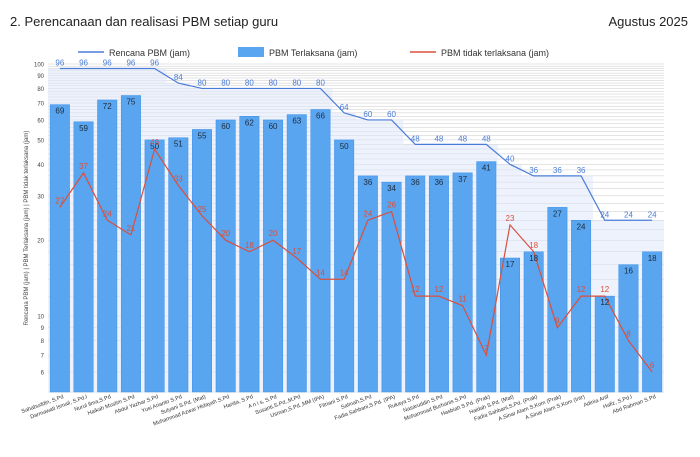  I want to click on data-label-terlaksana: 66, so click(320, 115).